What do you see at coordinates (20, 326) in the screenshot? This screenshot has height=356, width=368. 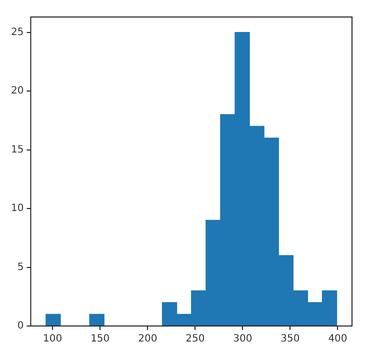 I see `y-tick-label: 0` at bounding box center [20, 326].